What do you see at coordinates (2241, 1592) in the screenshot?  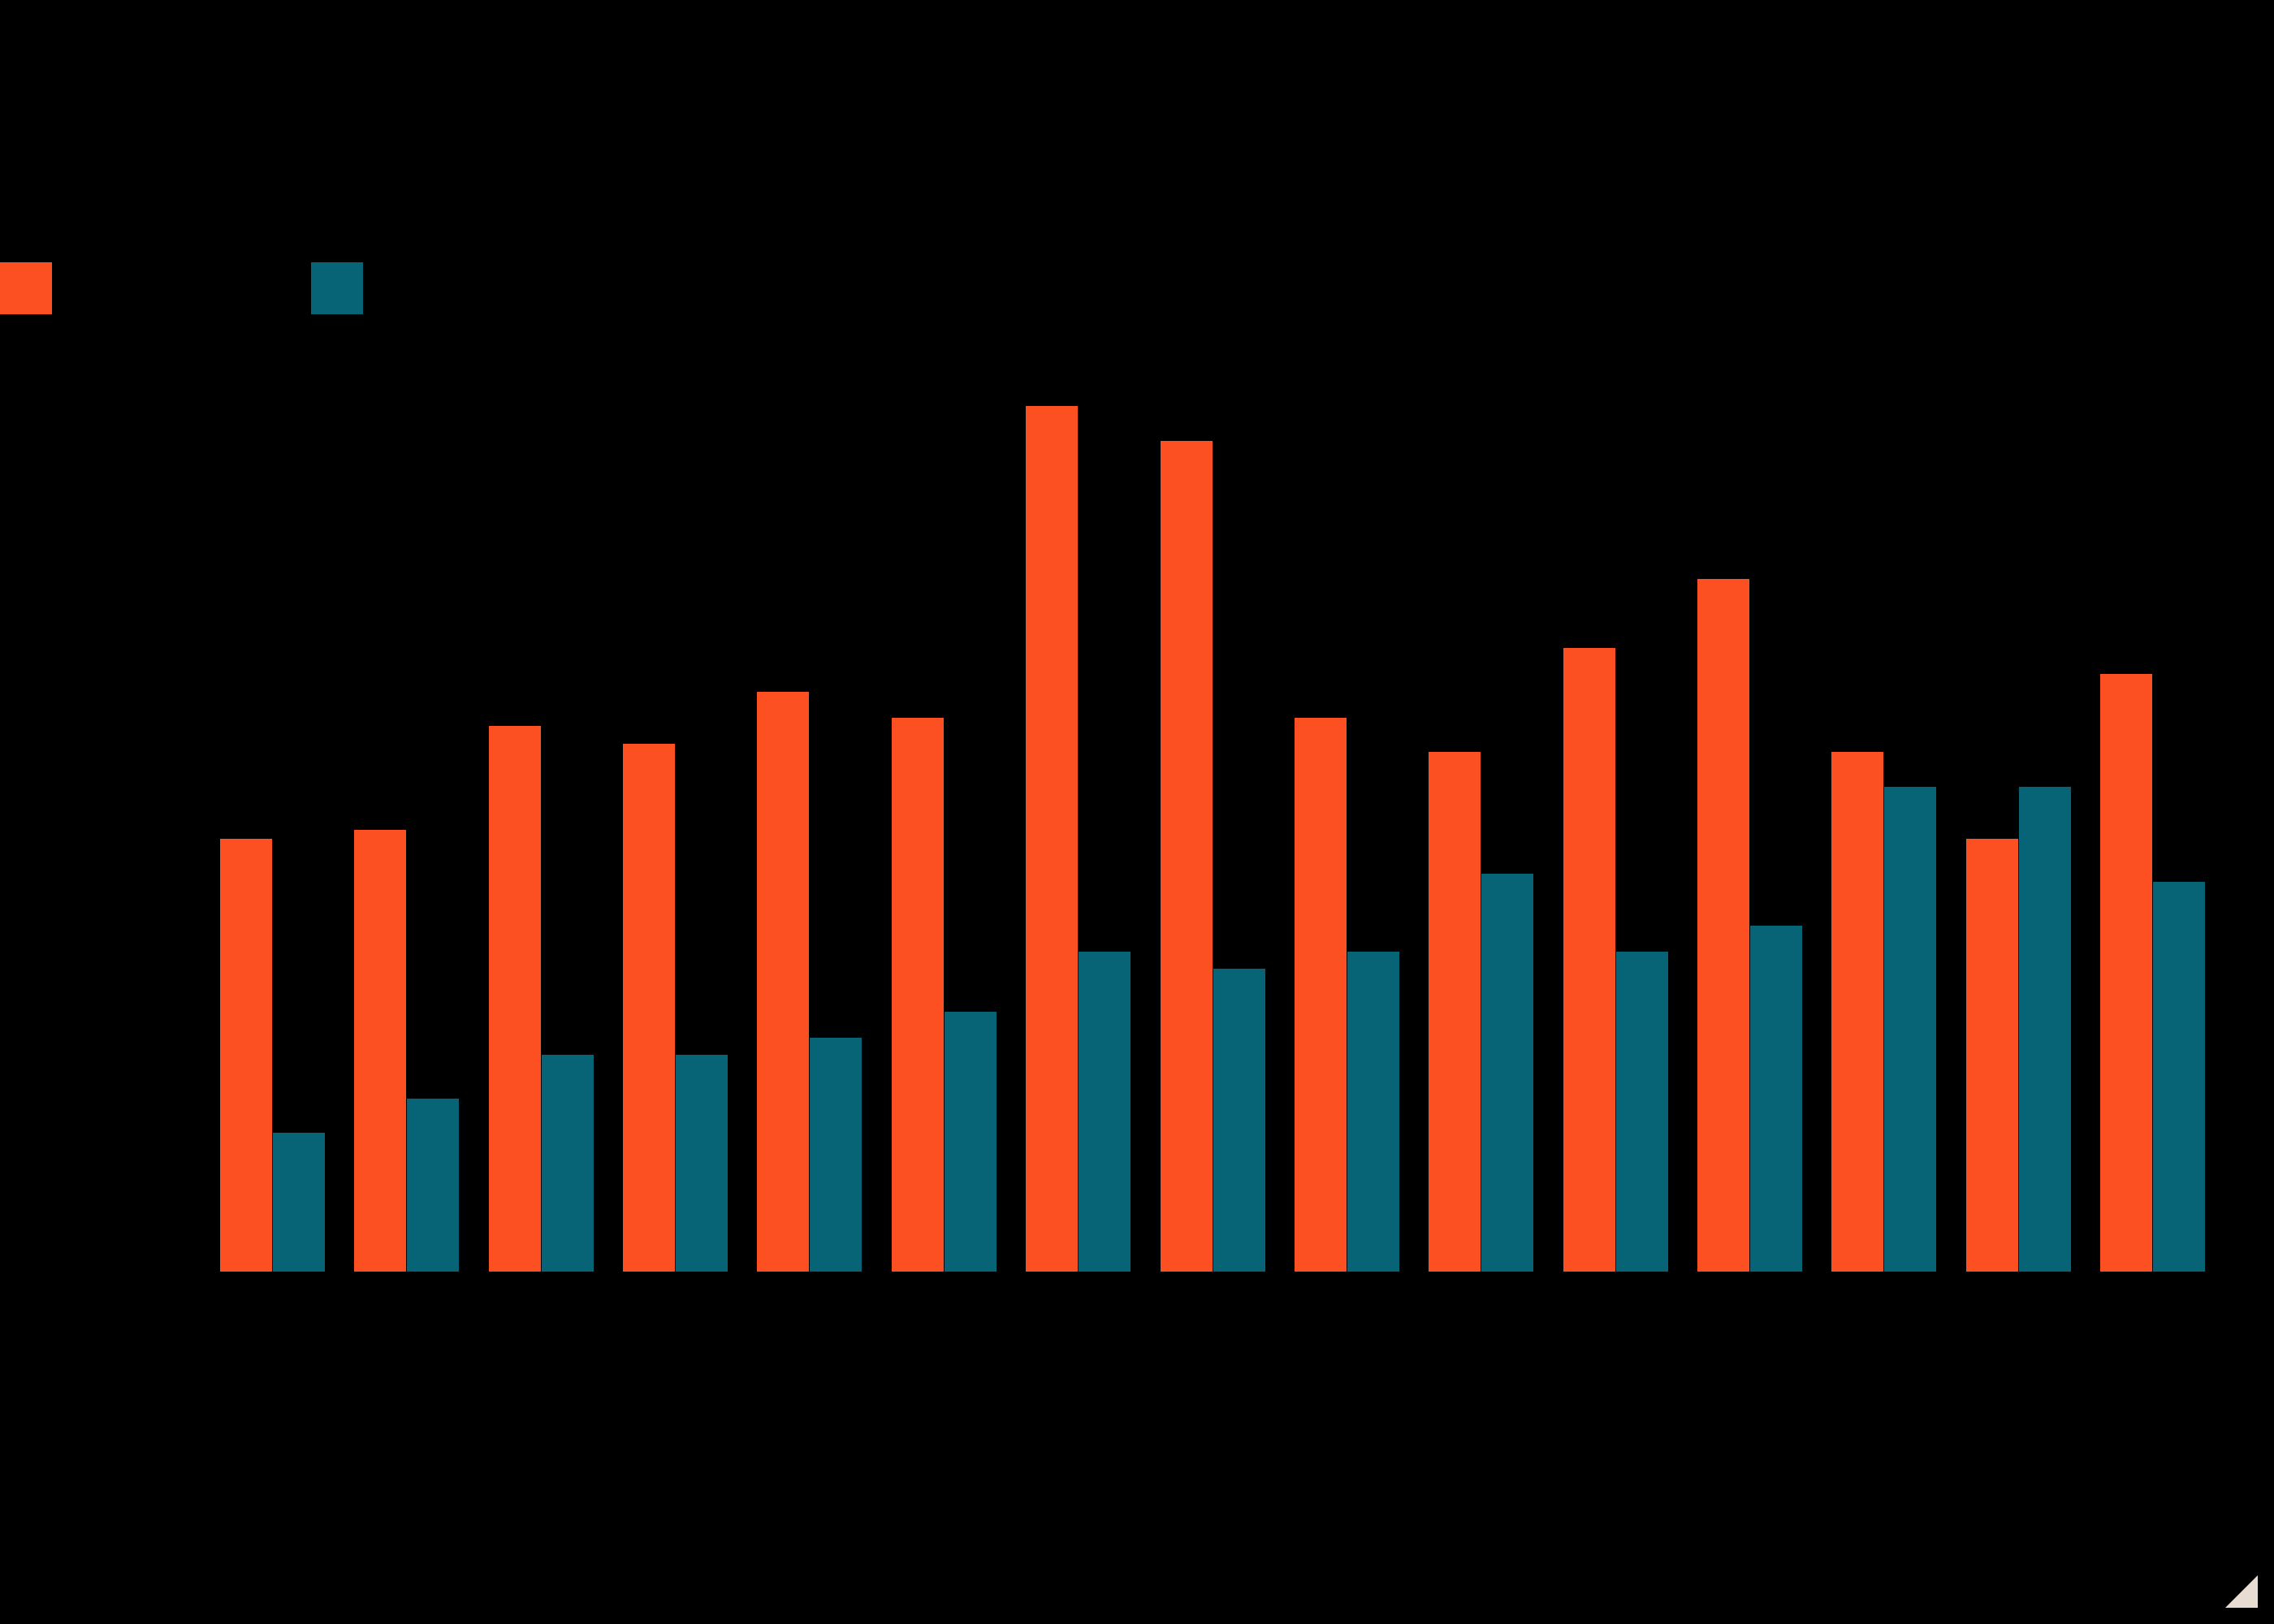 I see `watermark-triangle-icon` at bounding box center [2241, 1592].